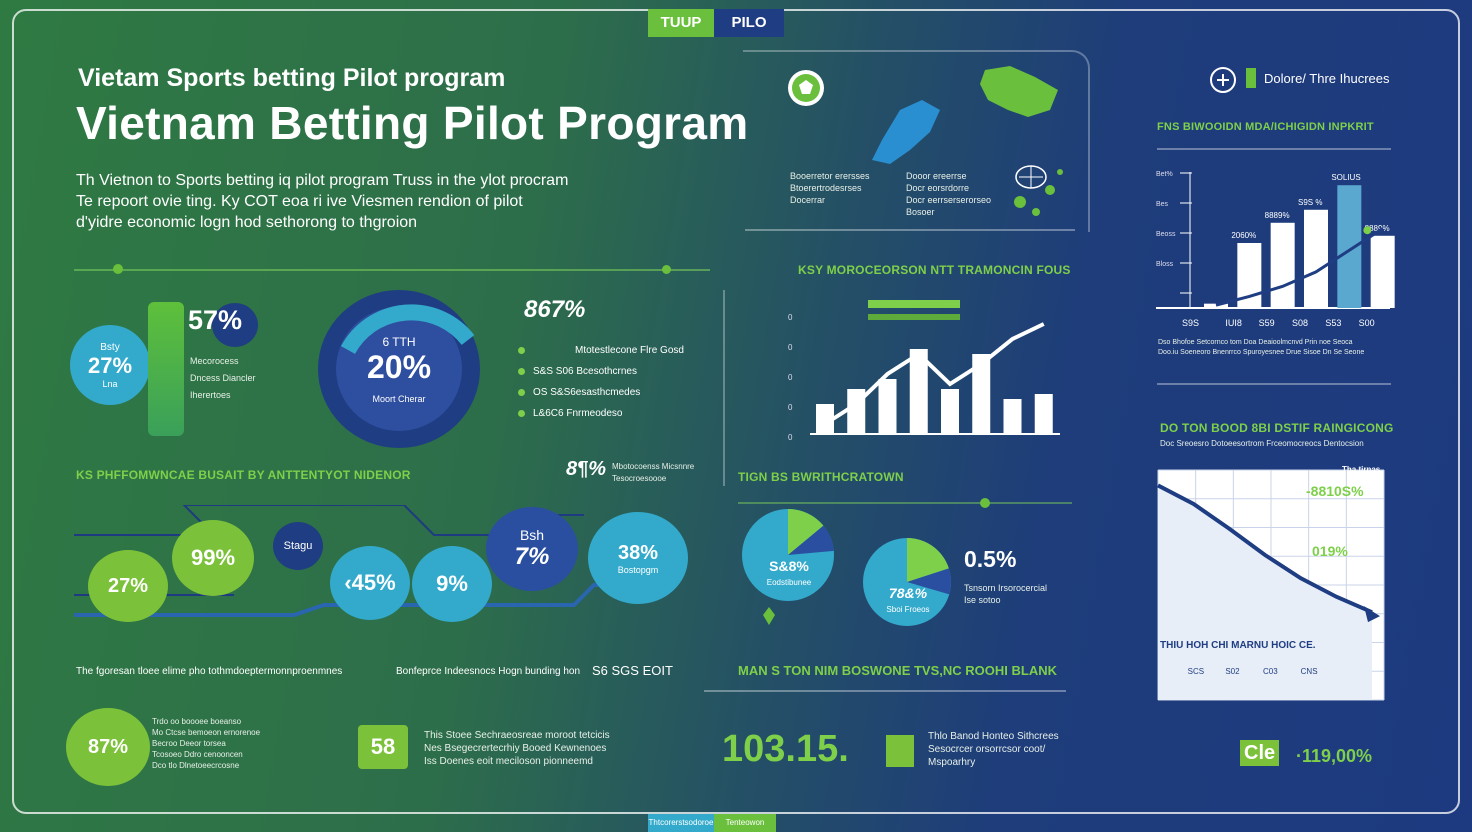  Describe the element at coordinates (1196, 671) in the screenshot. I see `x-tick-label: SCS` at that location.